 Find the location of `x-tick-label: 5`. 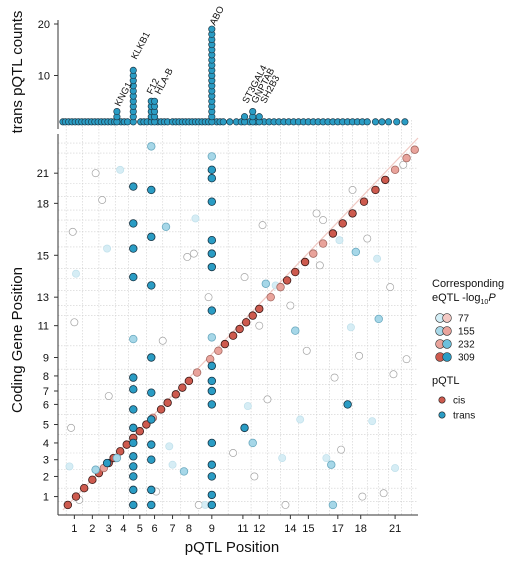

x-tick-label: 5 is located at coordinates (140, 529).